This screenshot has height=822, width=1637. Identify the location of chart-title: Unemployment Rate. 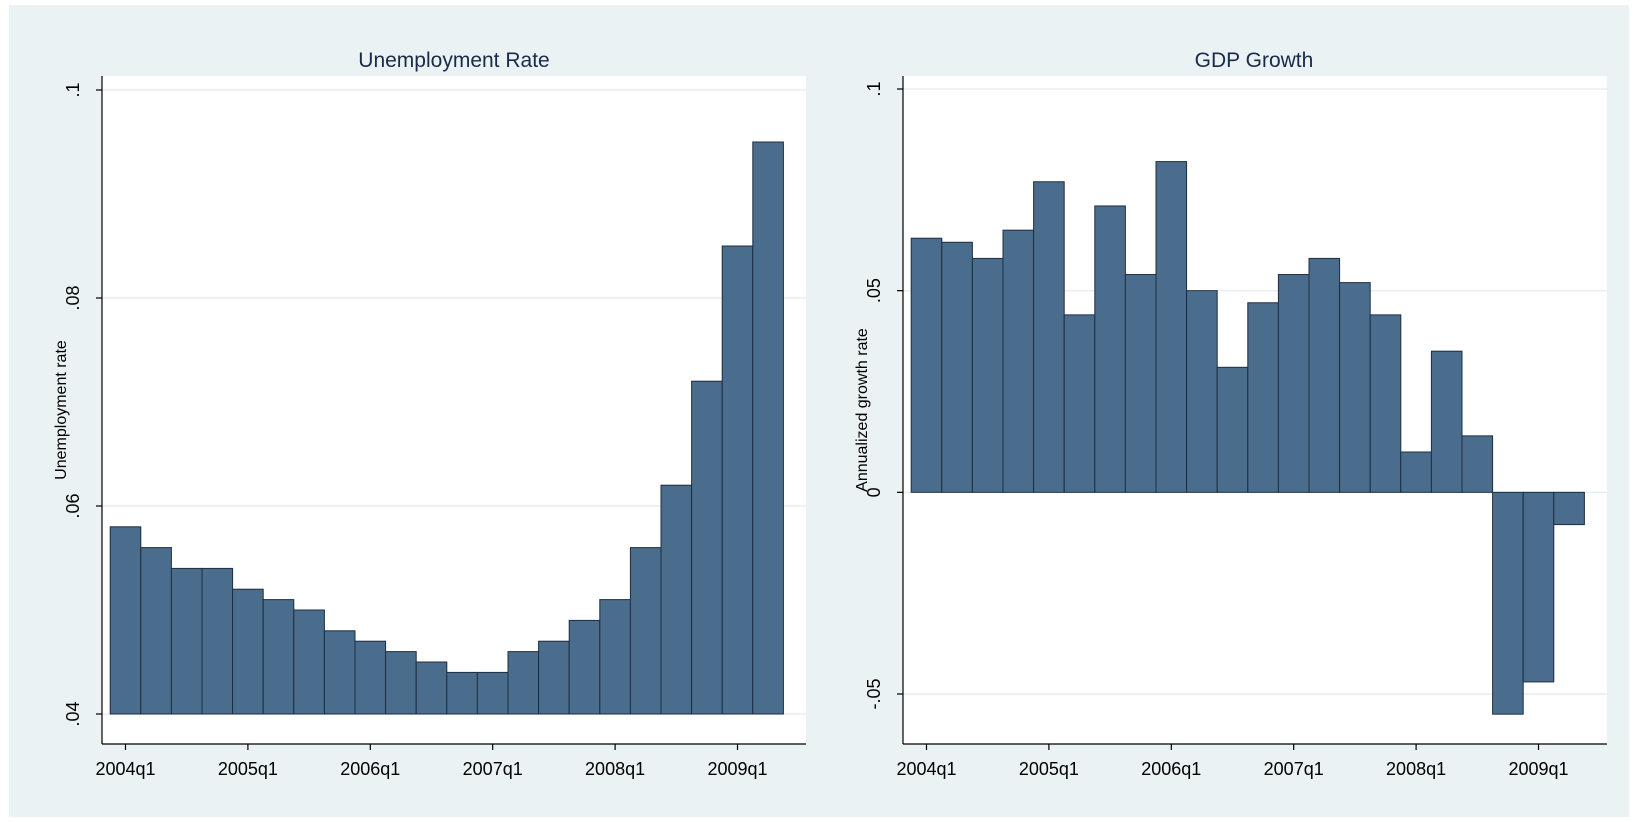
(453, 60).